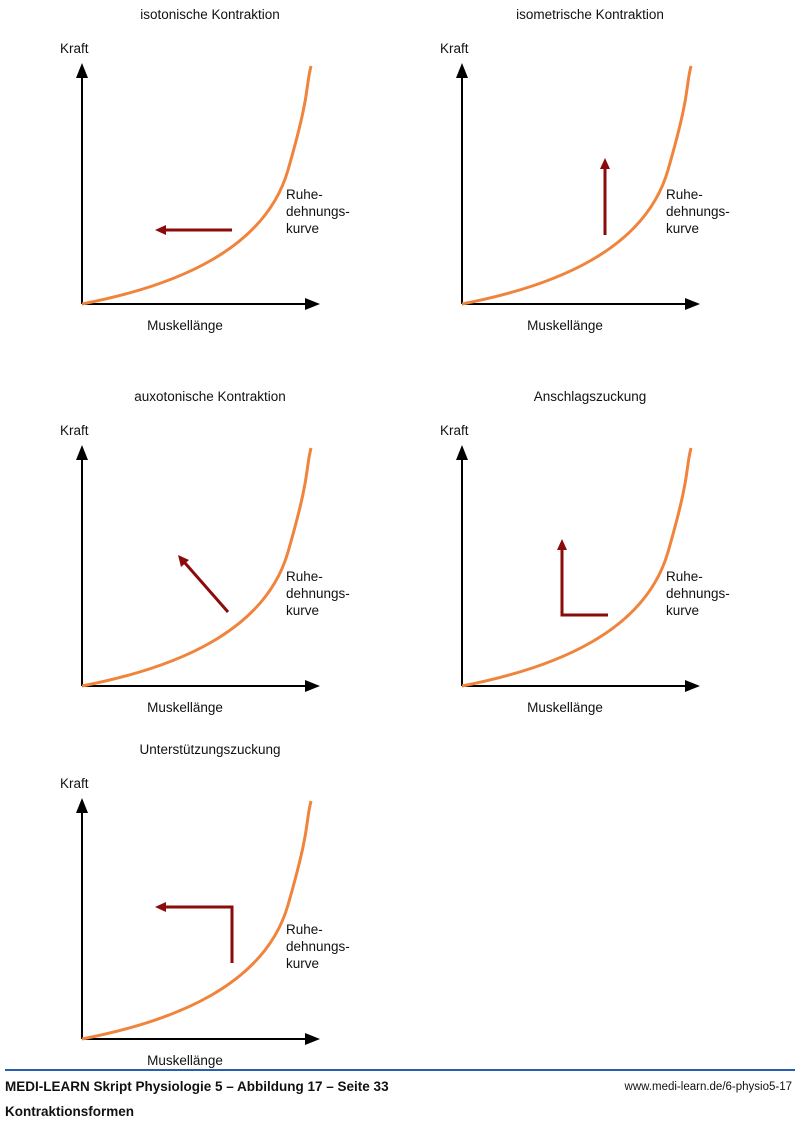 Image resolution: width=800 pixels, height=1124 pixels. Describe the element at coordinates (210, 14) in the screenshot. I see `panel-title: isotonische Kontraktion` at that location.